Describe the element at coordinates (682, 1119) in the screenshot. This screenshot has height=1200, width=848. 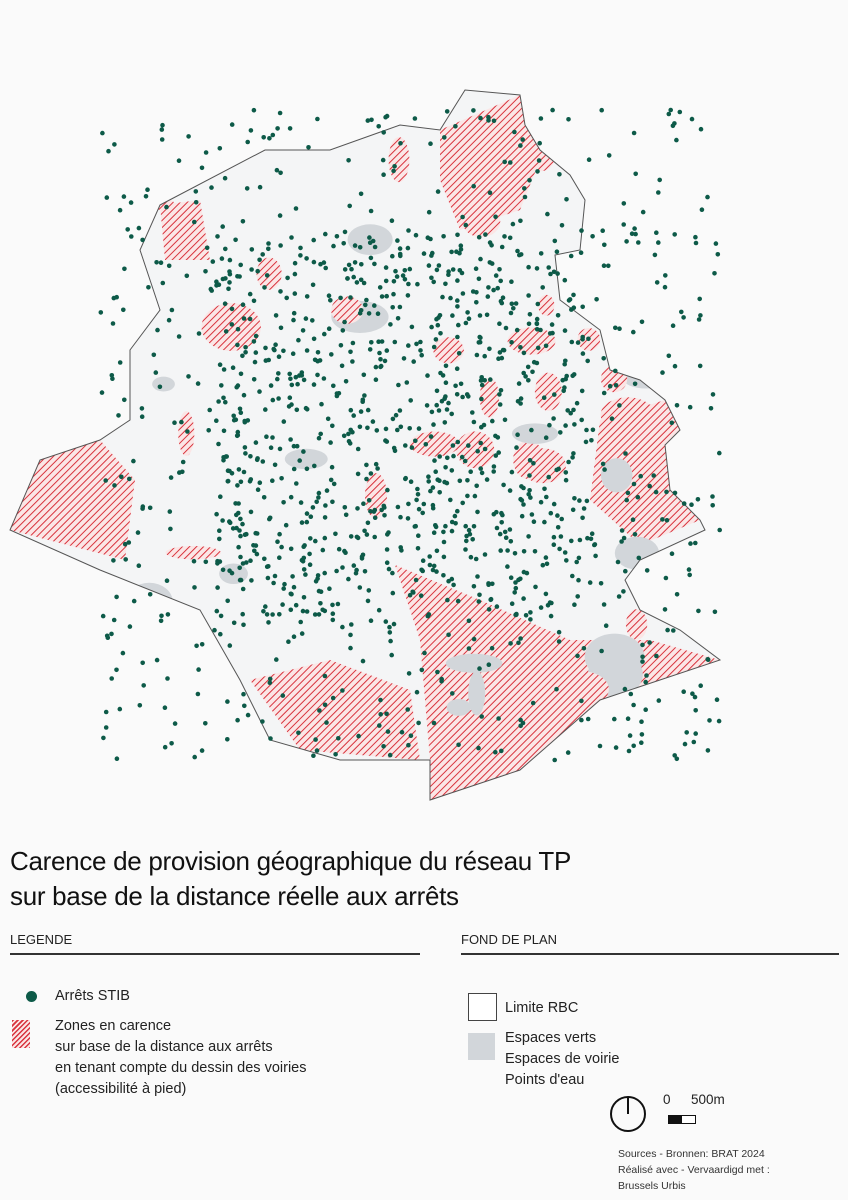
I see `scale-bar` at that location.